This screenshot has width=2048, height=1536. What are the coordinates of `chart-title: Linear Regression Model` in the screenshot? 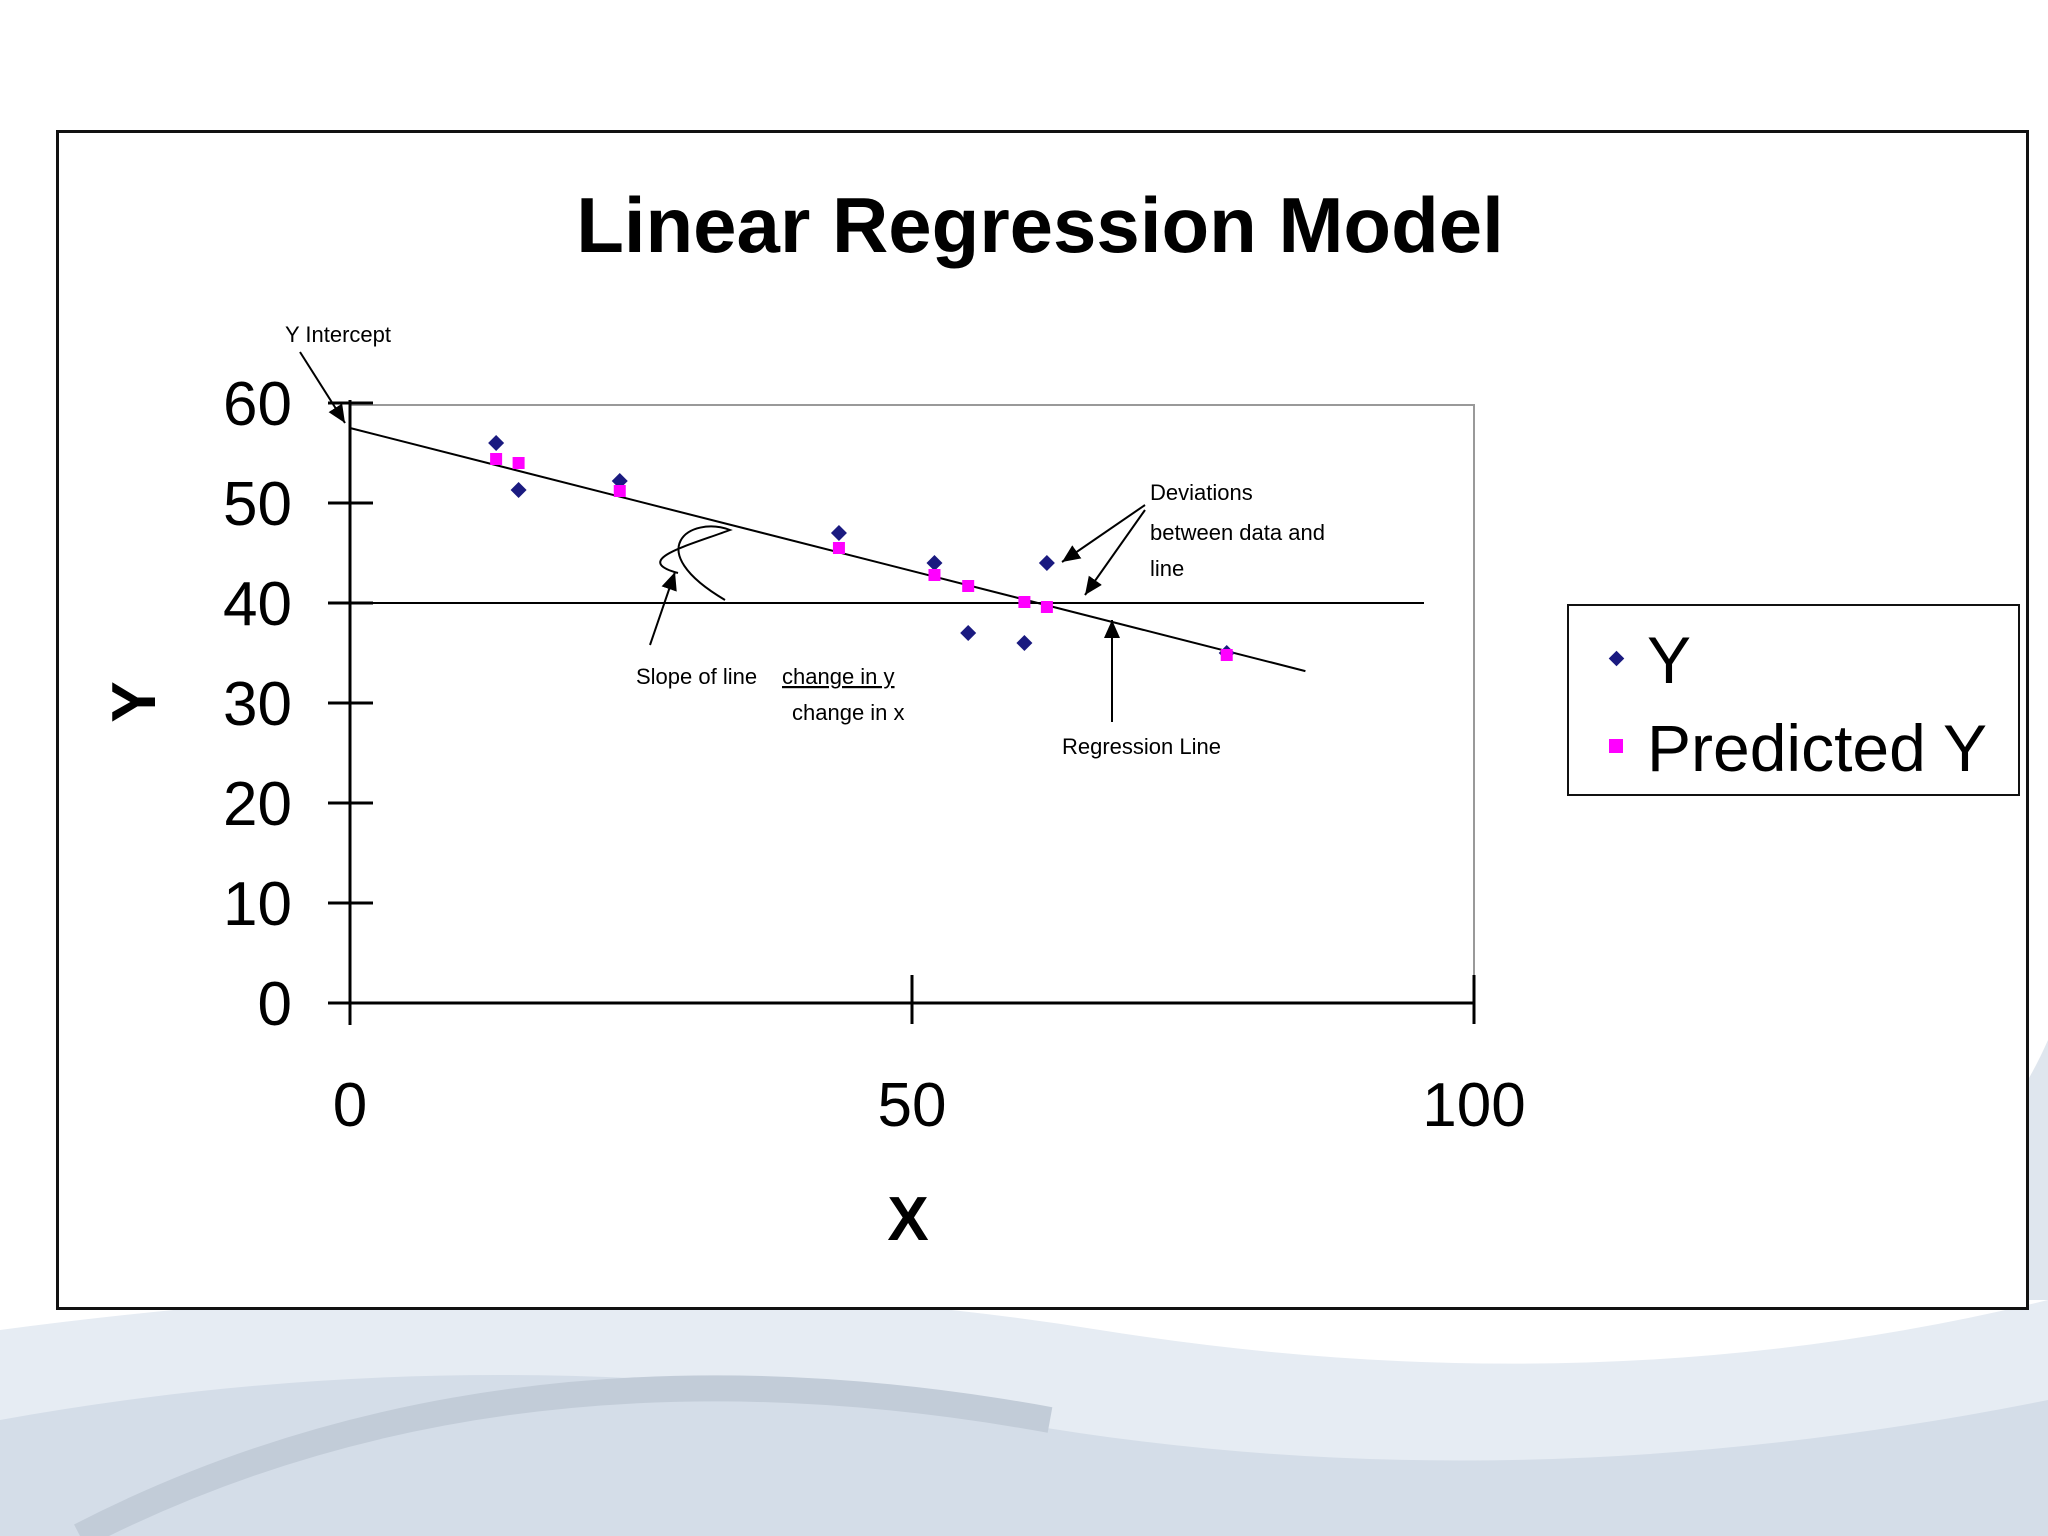 It's located at (1040, 225).